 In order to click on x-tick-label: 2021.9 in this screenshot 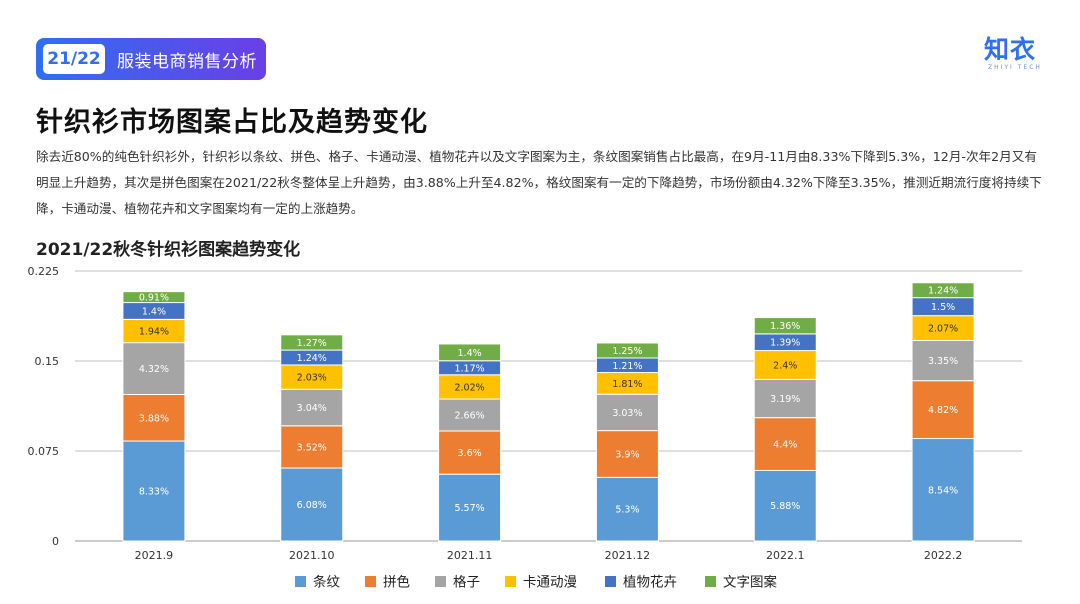, I will do `click(154, 555)`.